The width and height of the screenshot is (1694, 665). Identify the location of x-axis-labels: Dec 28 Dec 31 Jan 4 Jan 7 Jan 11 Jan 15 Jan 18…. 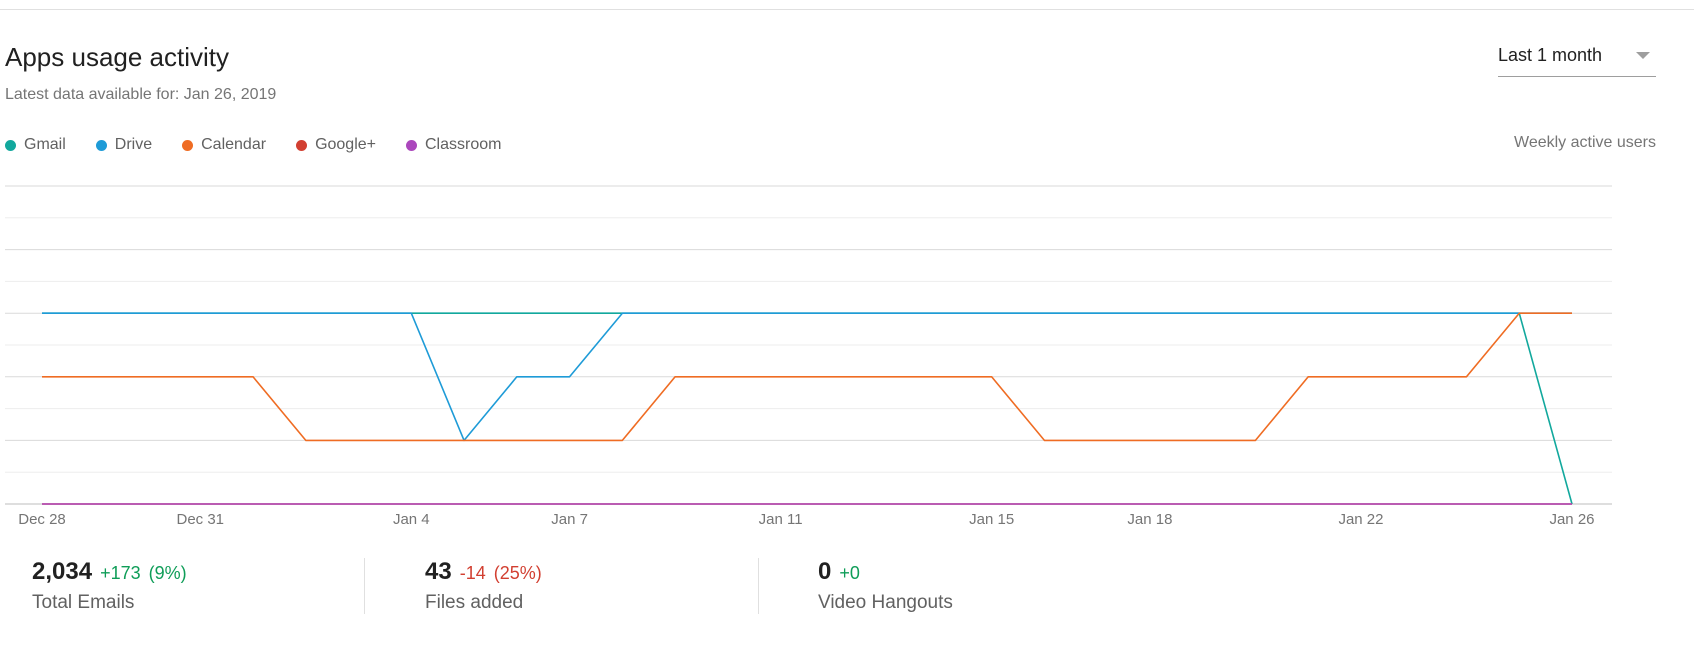
(806, 519).